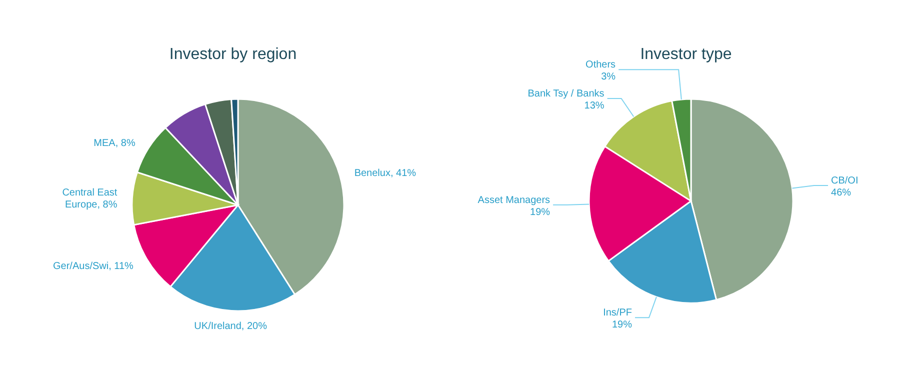 This screenshot has height=376, width=907. Describe the element at coordinates (385, 174) in the screenshot. I see `slice-label: Benelux, 41%` at that location.